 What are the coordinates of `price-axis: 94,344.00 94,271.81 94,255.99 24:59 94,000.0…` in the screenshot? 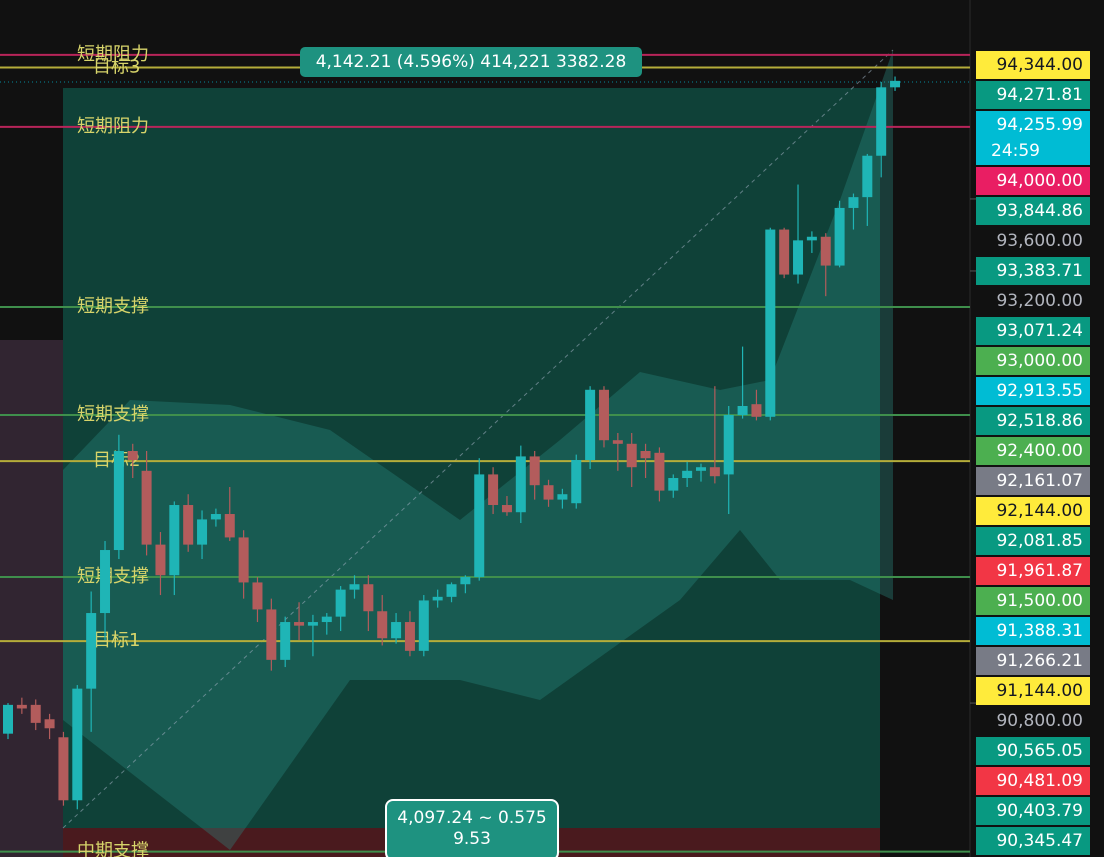 It's located at (1030, 452).